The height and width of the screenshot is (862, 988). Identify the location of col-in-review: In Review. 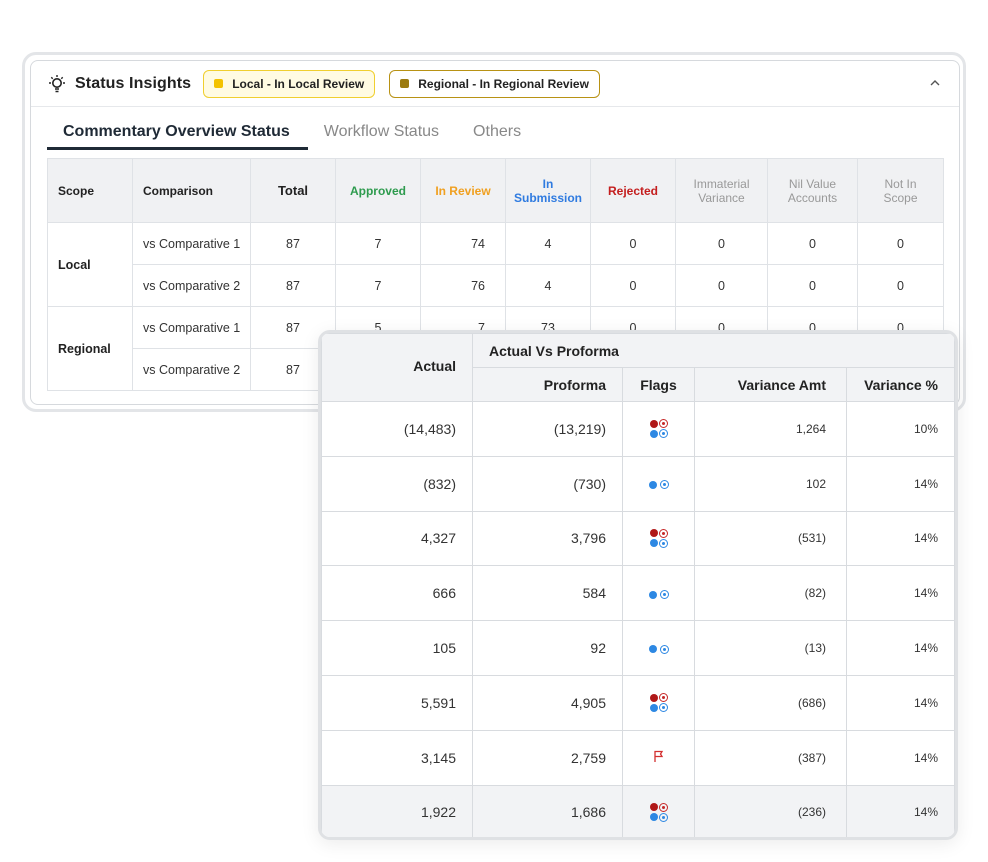
(463, 190).